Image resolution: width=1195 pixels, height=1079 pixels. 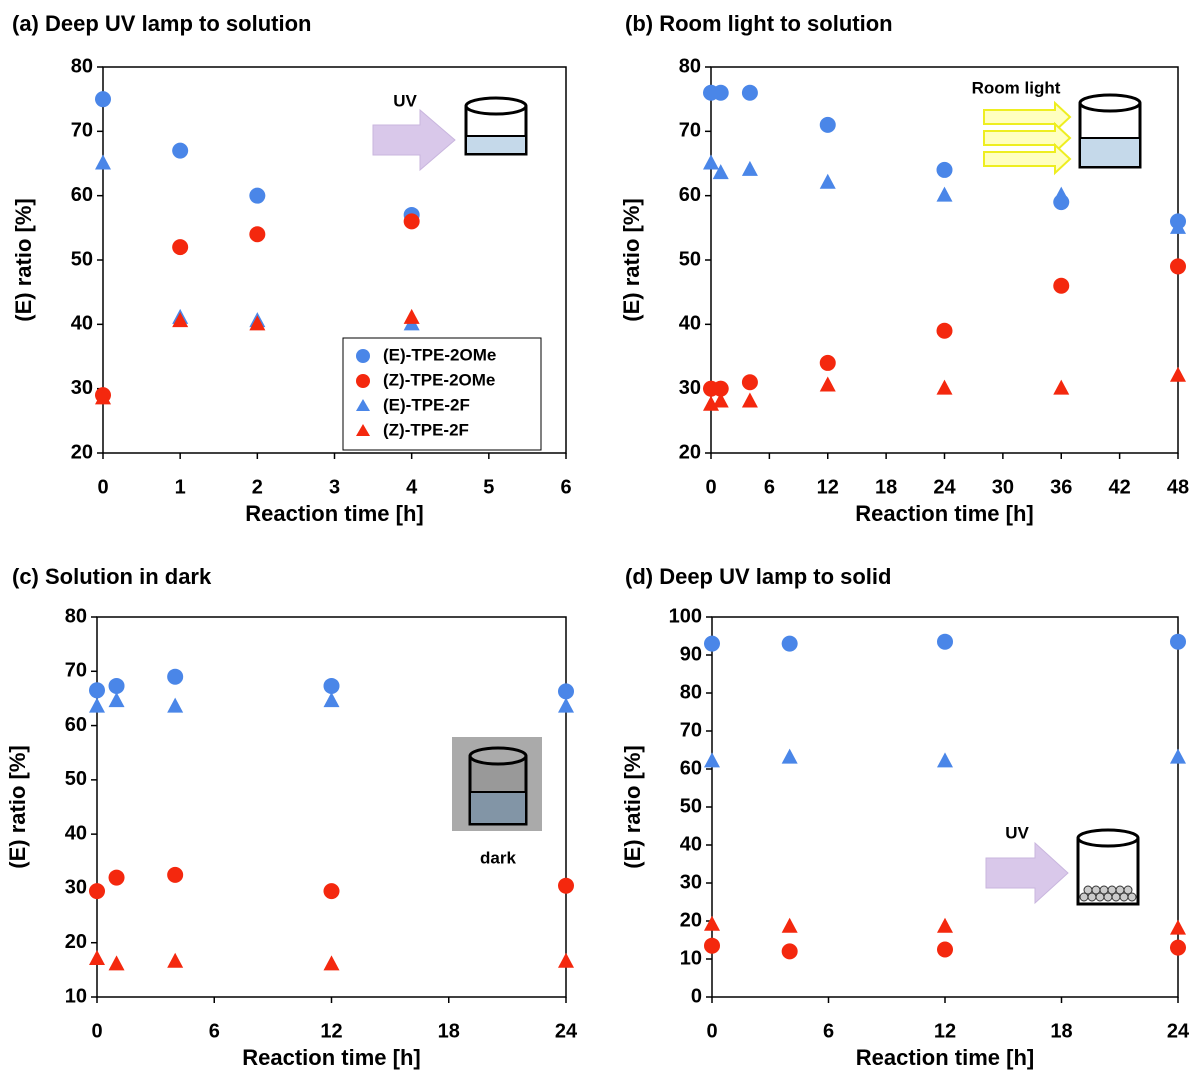 I want to click on legend-box, so click(x=442, y=394).